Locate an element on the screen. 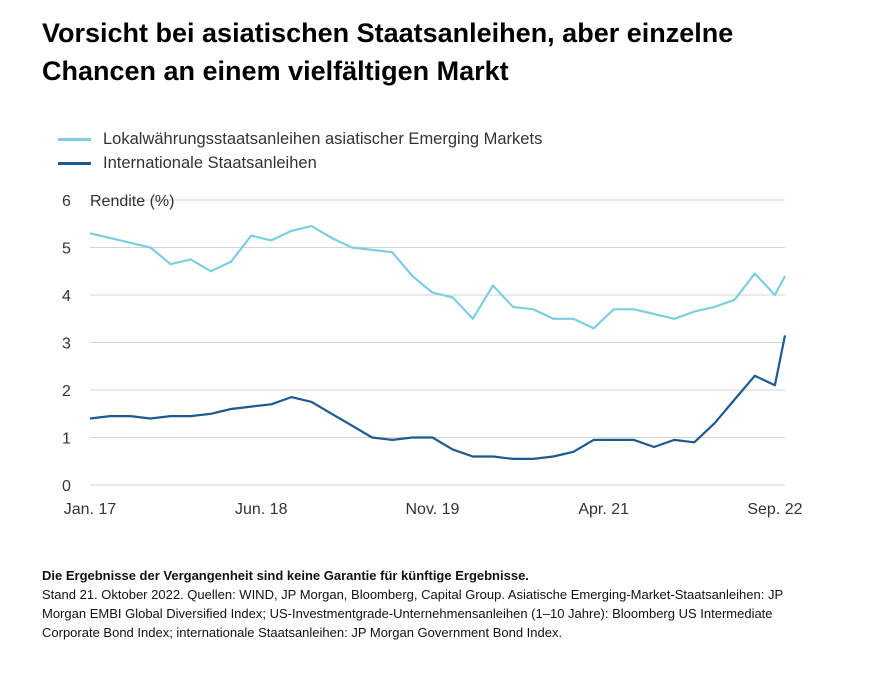 The width and height of the screenshot is (880, 690). y-tick-label: 2 is located at coordinates (66, 391).